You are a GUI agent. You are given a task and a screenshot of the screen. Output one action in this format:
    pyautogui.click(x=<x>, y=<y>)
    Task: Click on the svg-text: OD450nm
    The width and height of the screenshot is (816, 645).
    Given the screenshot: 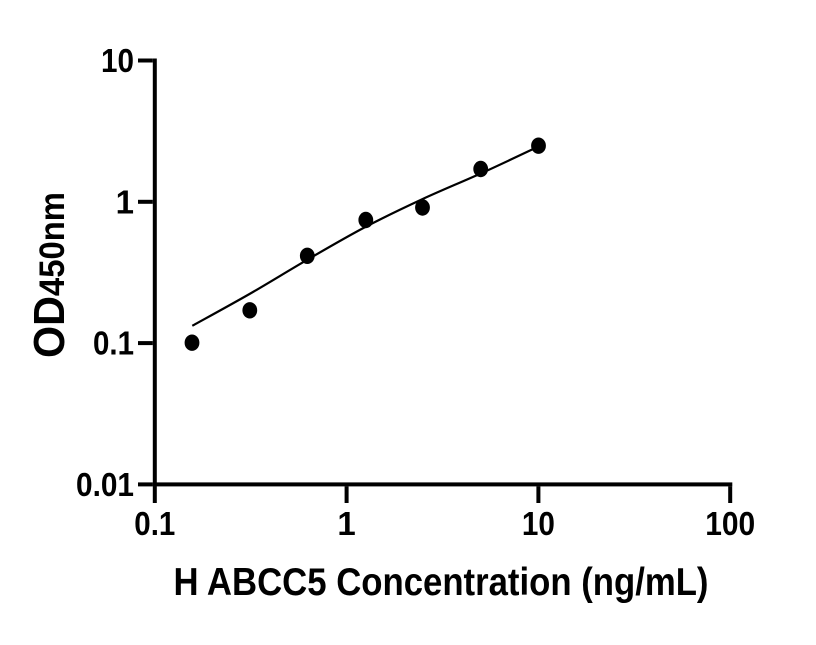 What is the action you would take?
    pyautogui.click(x=49, y=275)
    